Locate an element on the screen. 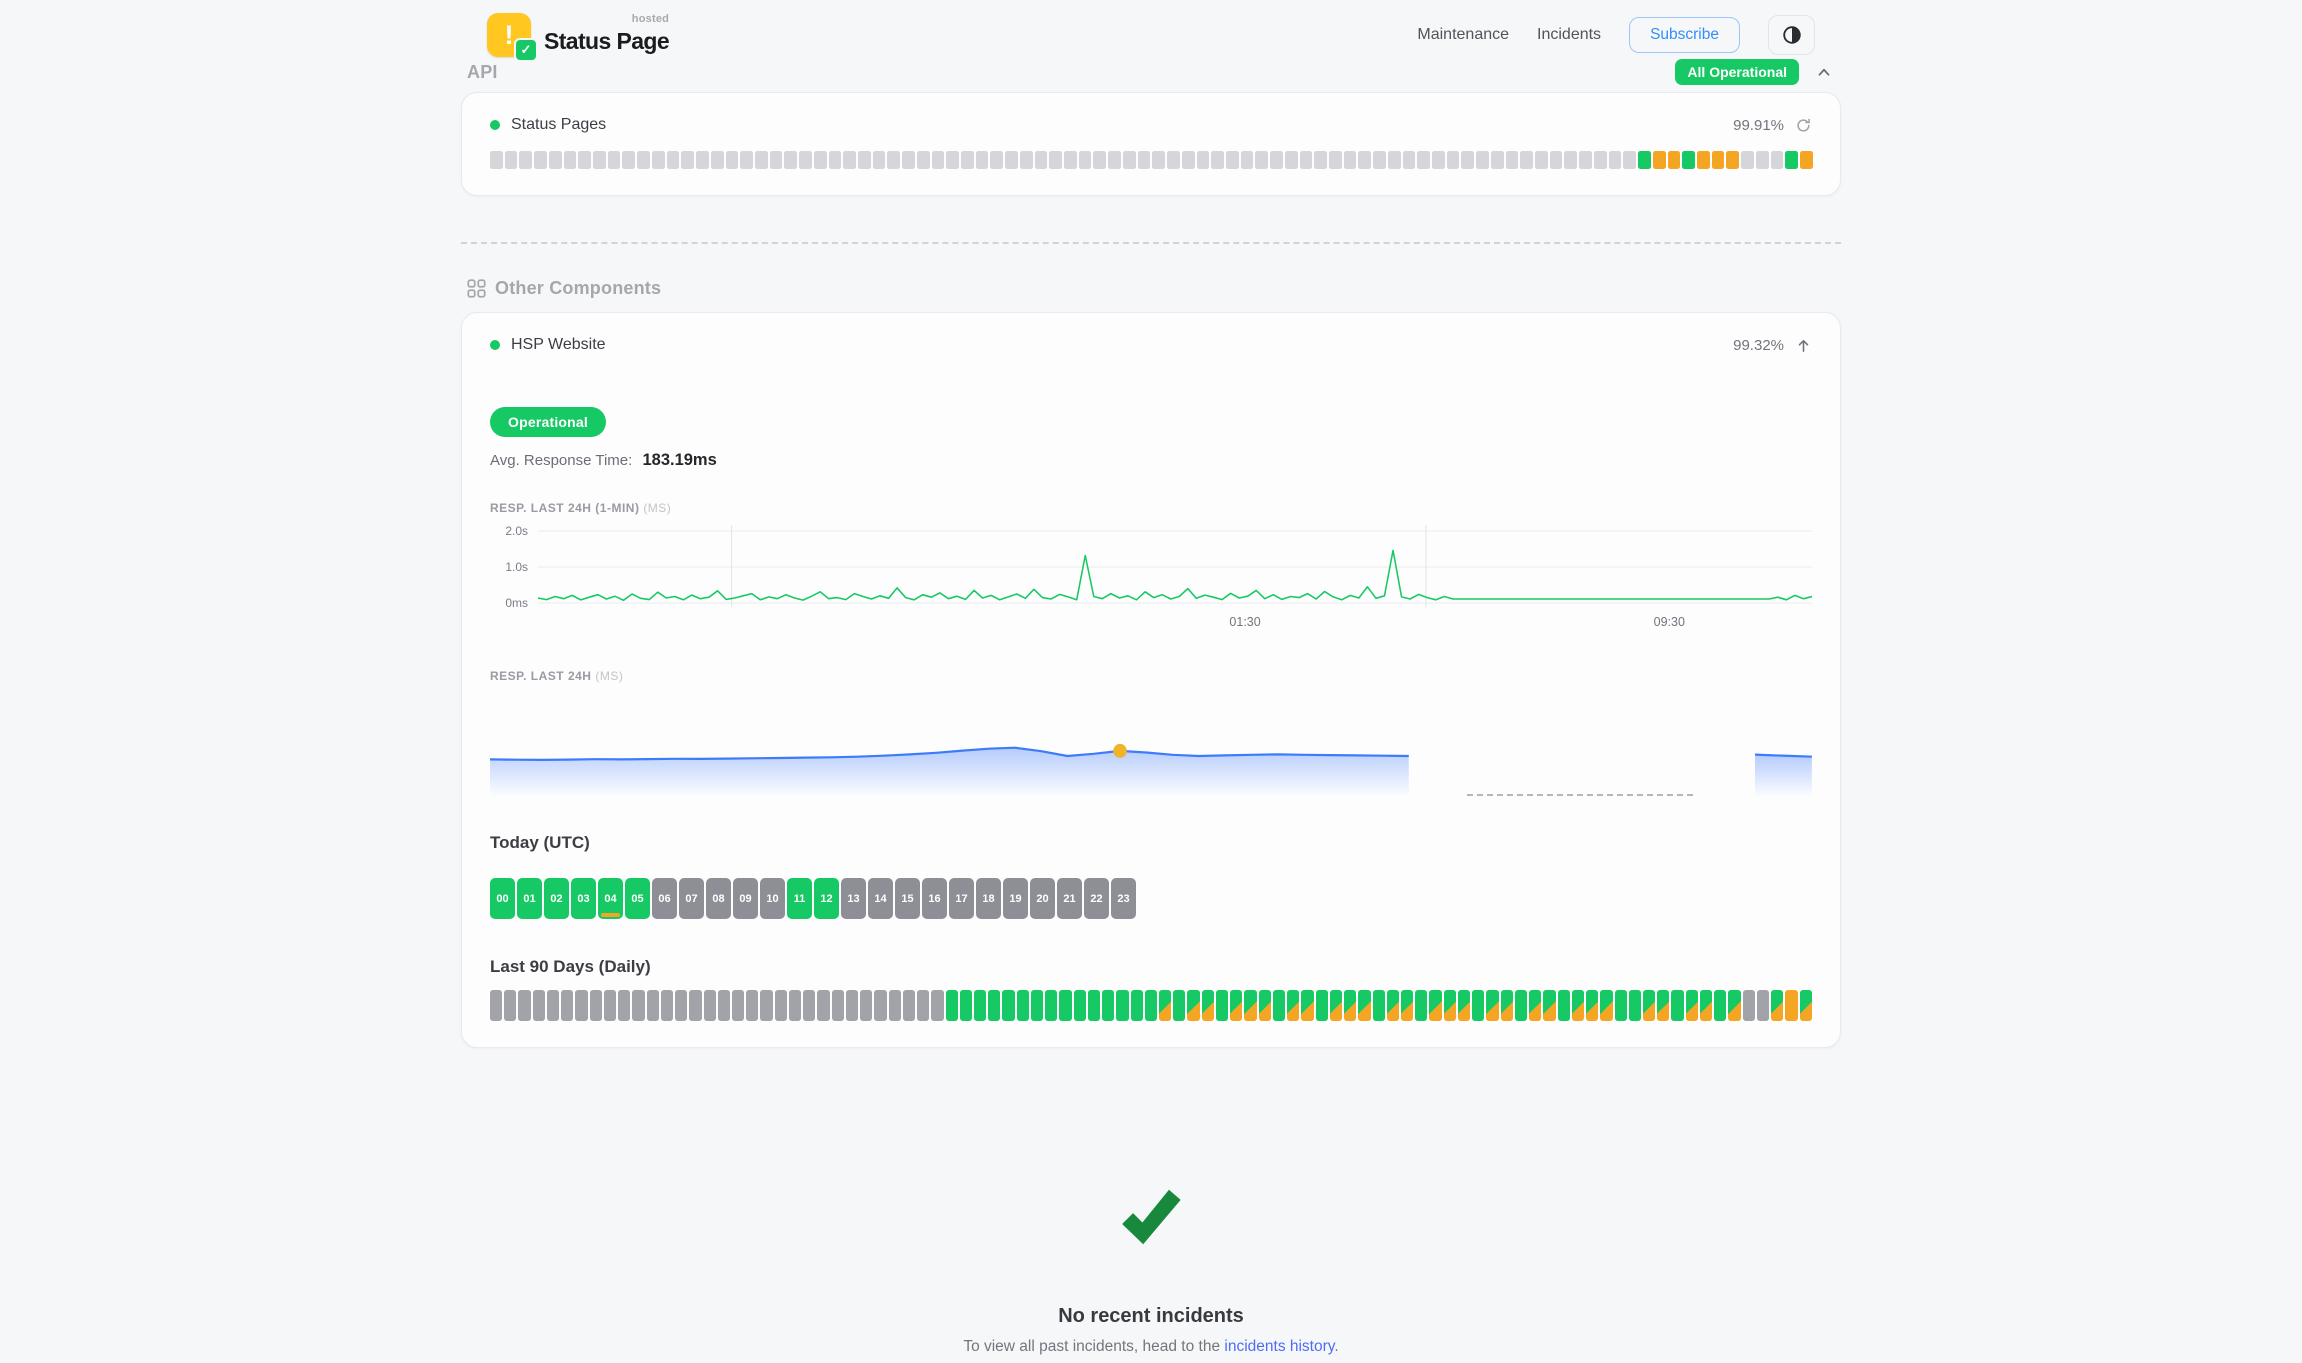  hour-block: 00 is located at coordinates (502, 898).